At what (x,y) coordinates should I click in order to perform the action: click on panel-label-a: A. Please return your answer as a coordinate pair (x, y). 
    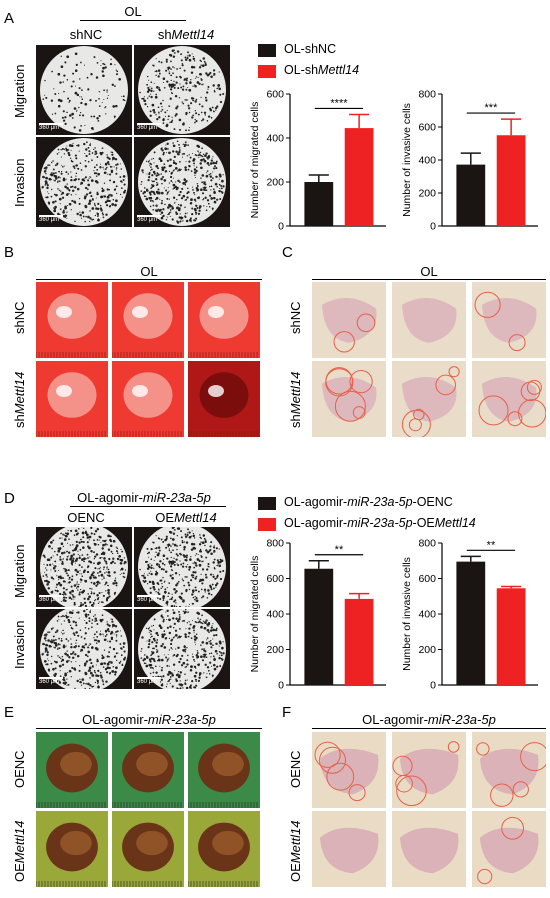
    Looking at the image, I should click on (9, 18).